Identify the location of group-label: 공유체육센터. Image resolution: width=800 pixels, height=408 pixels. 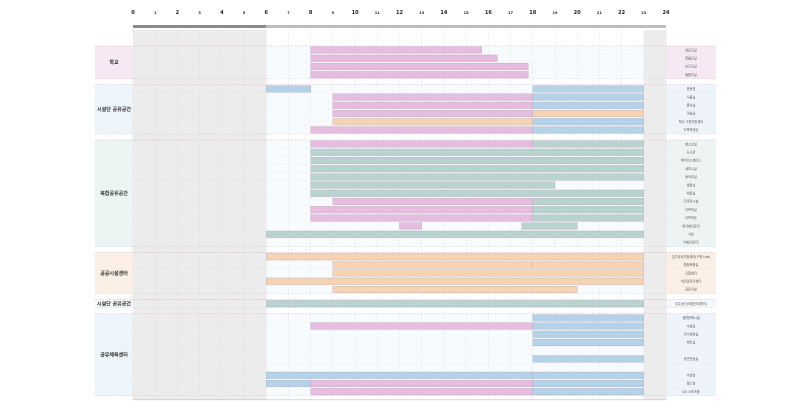
(114, 355).